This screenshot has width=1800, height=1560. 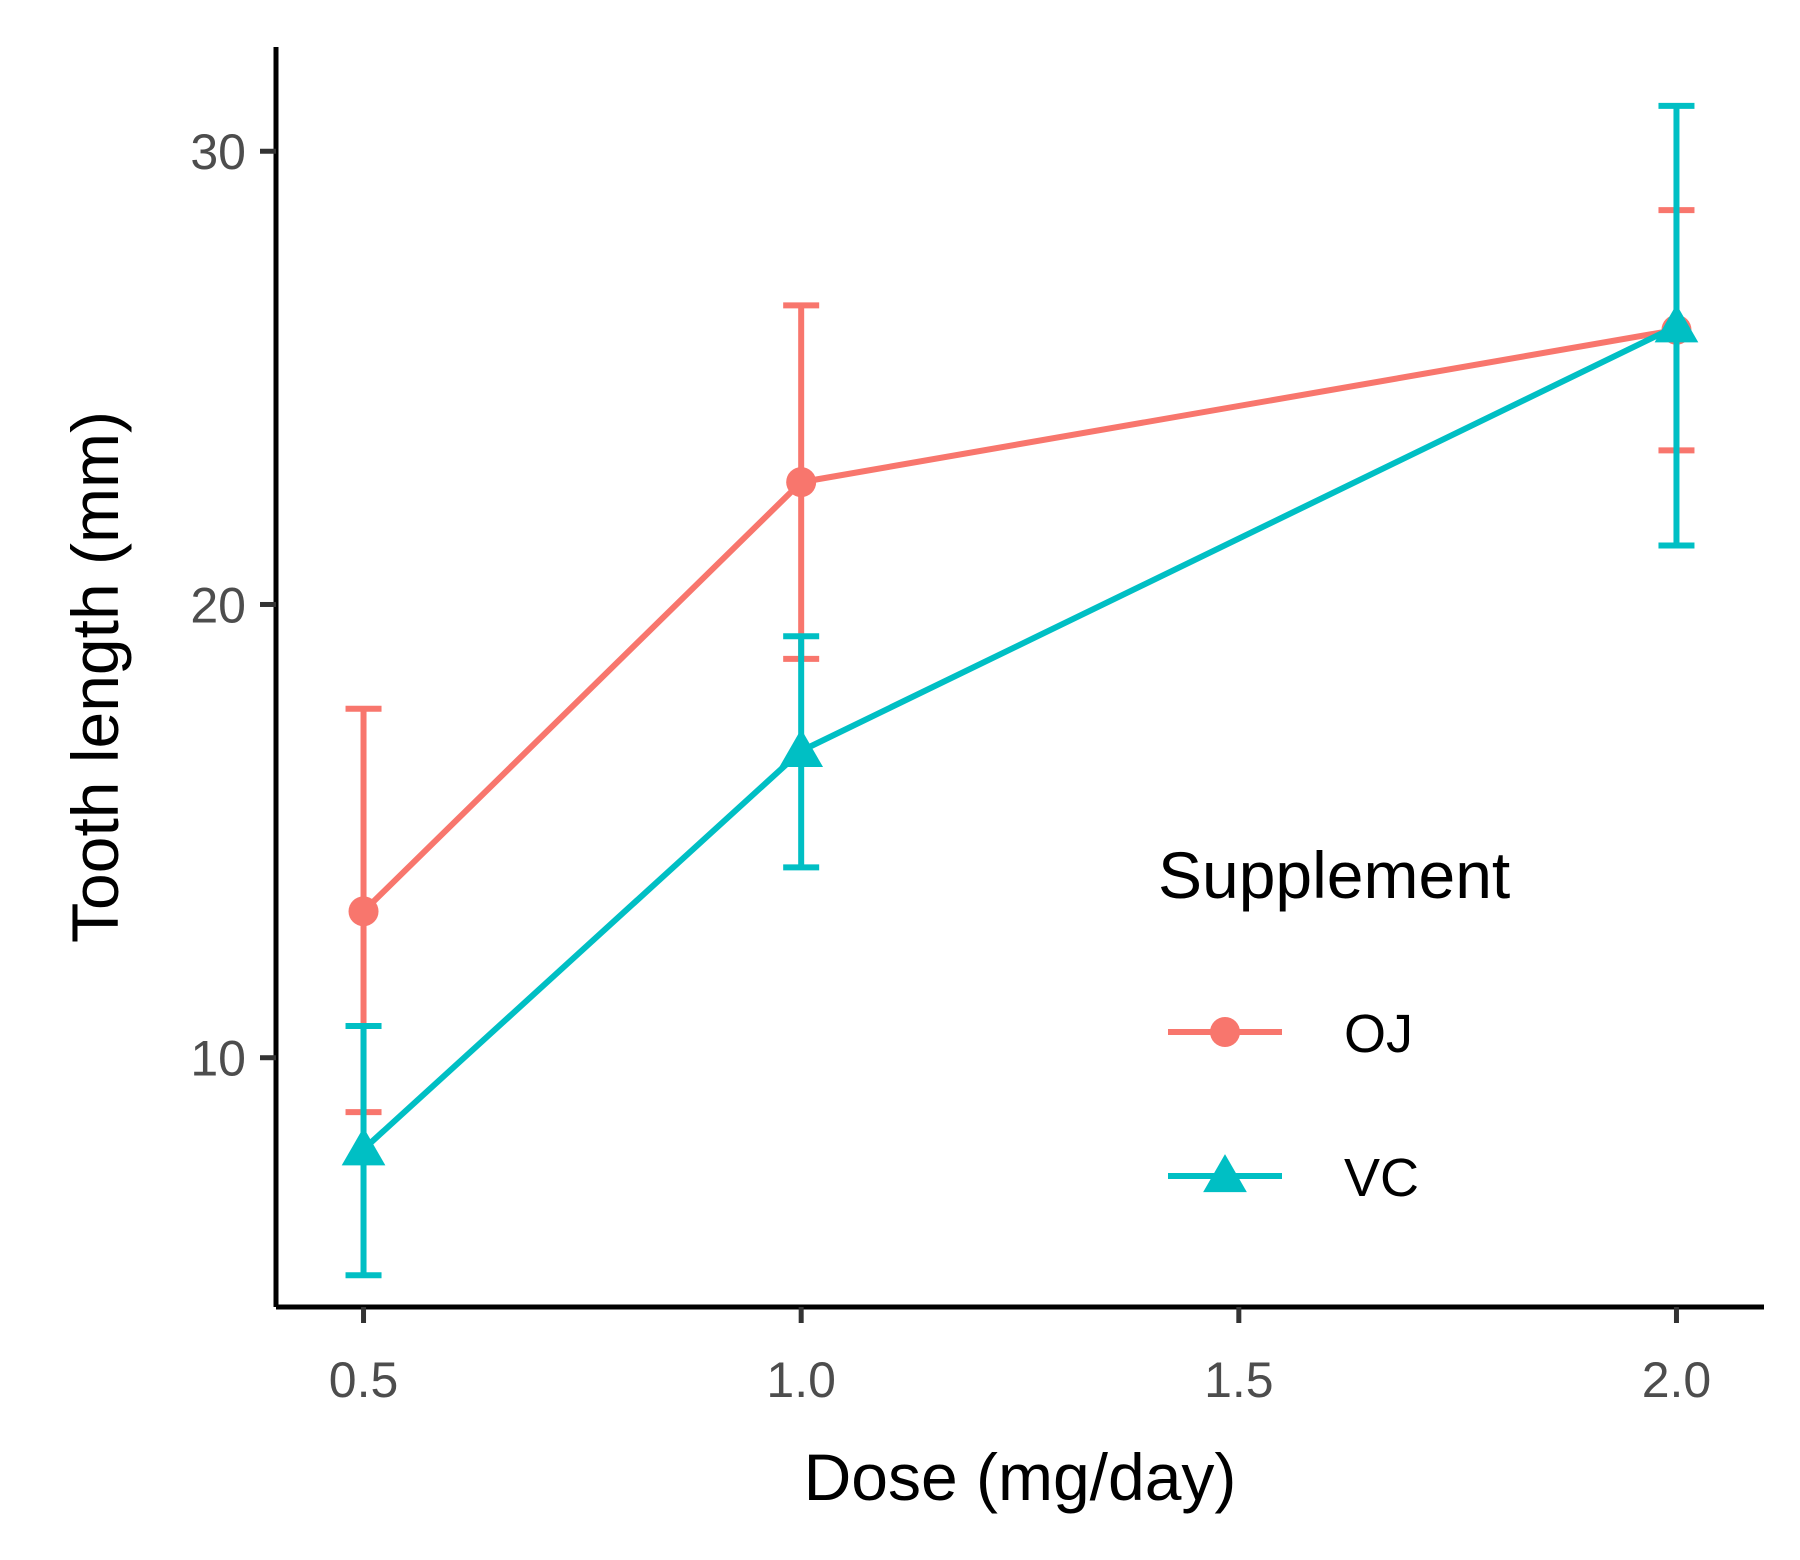 I want to click on x-axis-title: Dose (mg/day), so click(x=1020, y=1477).